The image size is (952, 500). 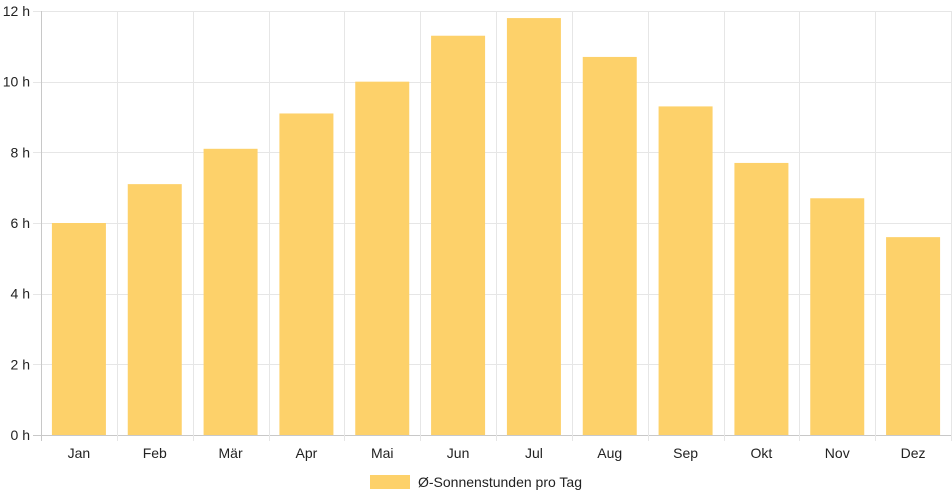 What do you see at coordinates (913, 453) in the screenshot?
I see `x-tick-label: Dez` at bounding box center [913, 453].